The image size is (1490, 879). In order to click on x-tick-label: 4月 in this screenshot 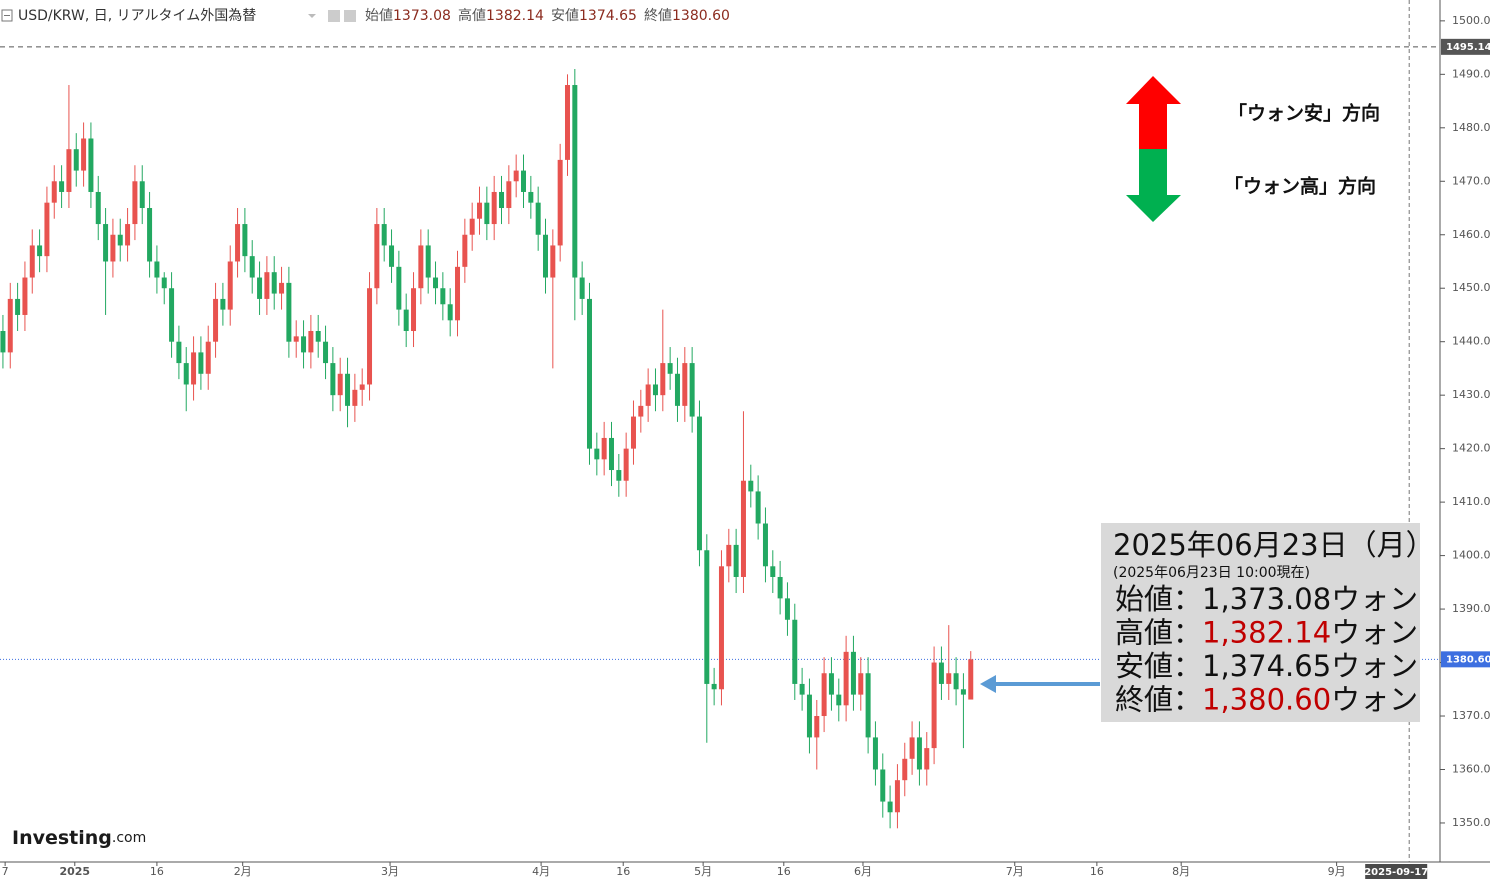, I will do `click(541, 871)`.